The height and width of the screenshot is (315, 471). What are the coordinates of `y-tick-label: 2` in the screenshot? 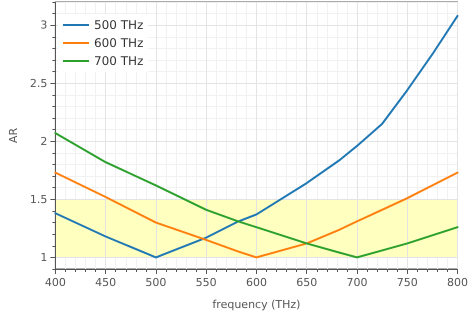 It's located at (44, 141).